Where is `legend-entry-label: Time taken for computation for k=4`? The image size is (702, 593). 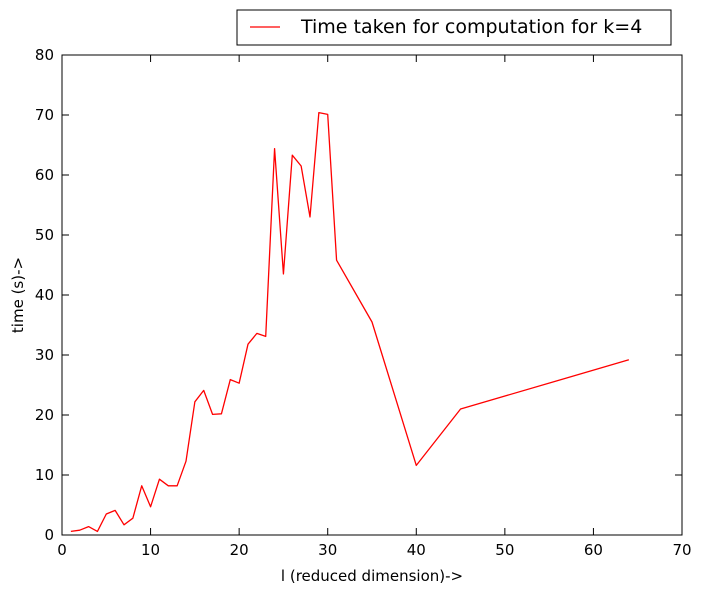
legend-entry-label: Time taken for computation for k=4 is located at coordinates (471, 27).